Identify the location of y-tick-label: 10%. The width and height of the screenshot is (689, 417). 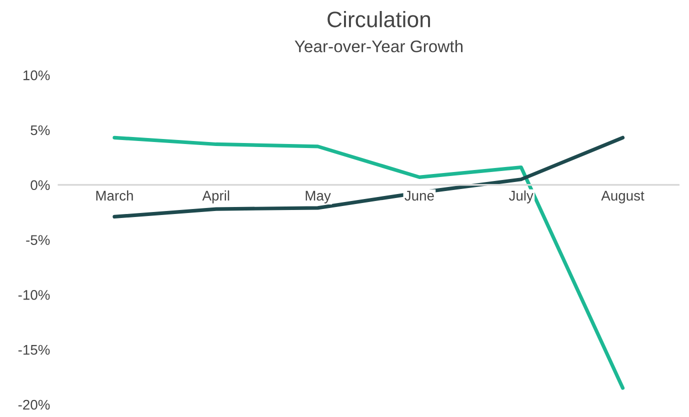
(36, 75).